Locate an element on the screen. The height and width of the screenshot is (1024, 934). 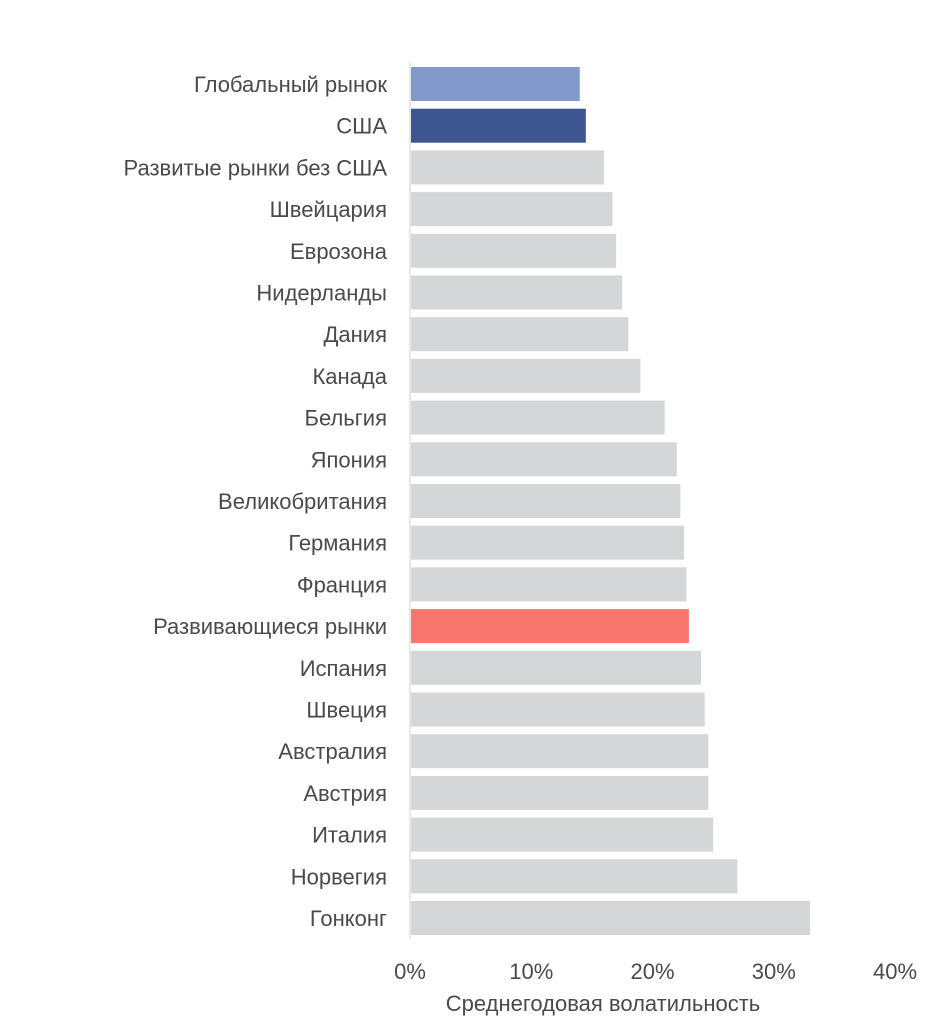
x-tick-label-3: 30% is located at coordinates (774, 971).